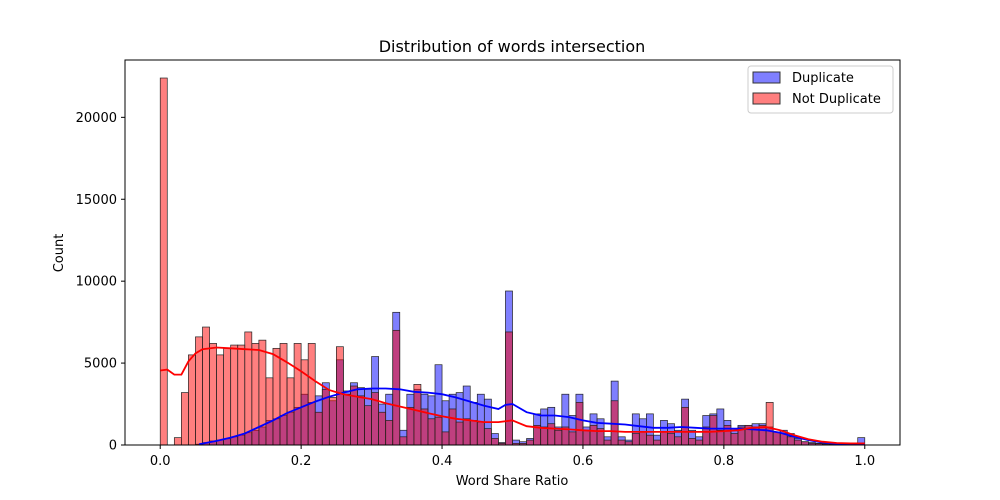 The image size is (1000, 500). I want to click on kde-curves, so click(512, 396).